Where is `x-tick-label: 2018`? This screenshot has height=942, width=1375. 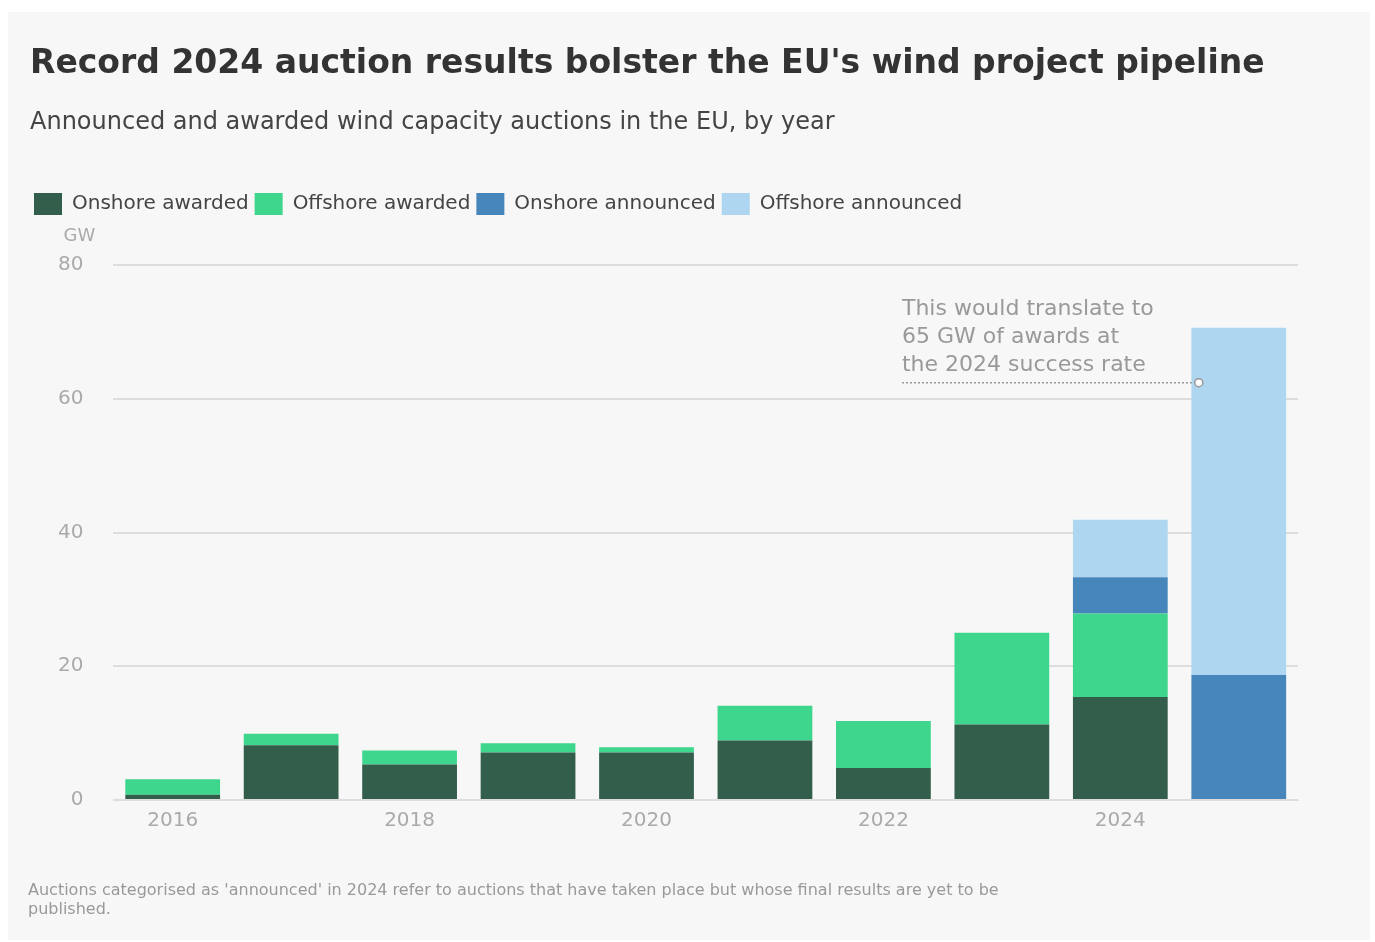
x-tick-label: 2018 is located at coordinates (410, 819).